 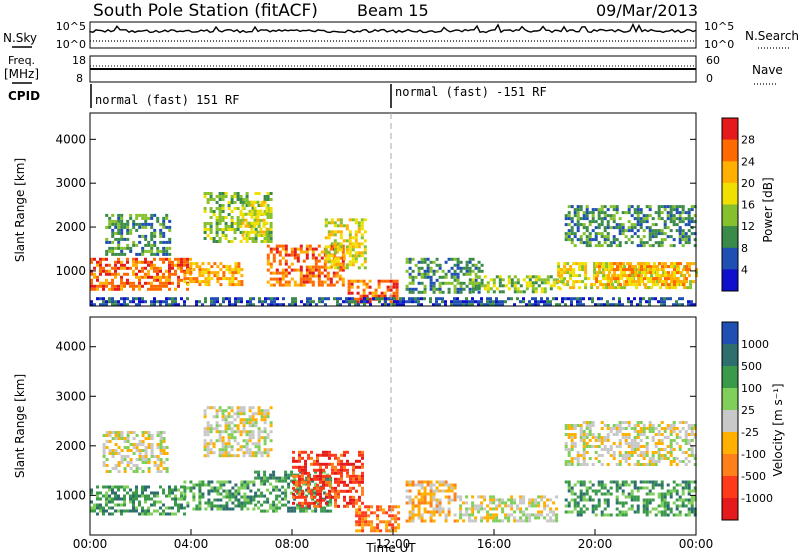 What do you see at coordinates (20, 426) in the screenshot?
I see `velocity-ylabel: Slant Range [km]` at bounding box center [20, 426].